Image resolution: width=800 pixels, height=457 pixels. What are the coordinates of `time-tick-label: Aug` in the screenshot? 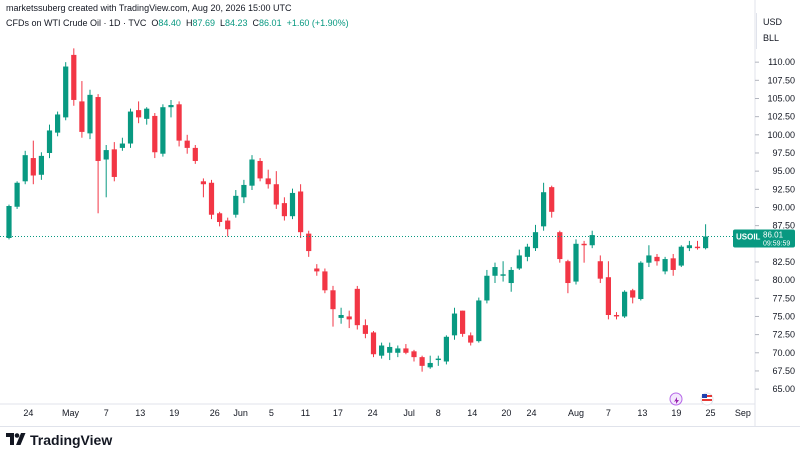 It's located at (576, 413).